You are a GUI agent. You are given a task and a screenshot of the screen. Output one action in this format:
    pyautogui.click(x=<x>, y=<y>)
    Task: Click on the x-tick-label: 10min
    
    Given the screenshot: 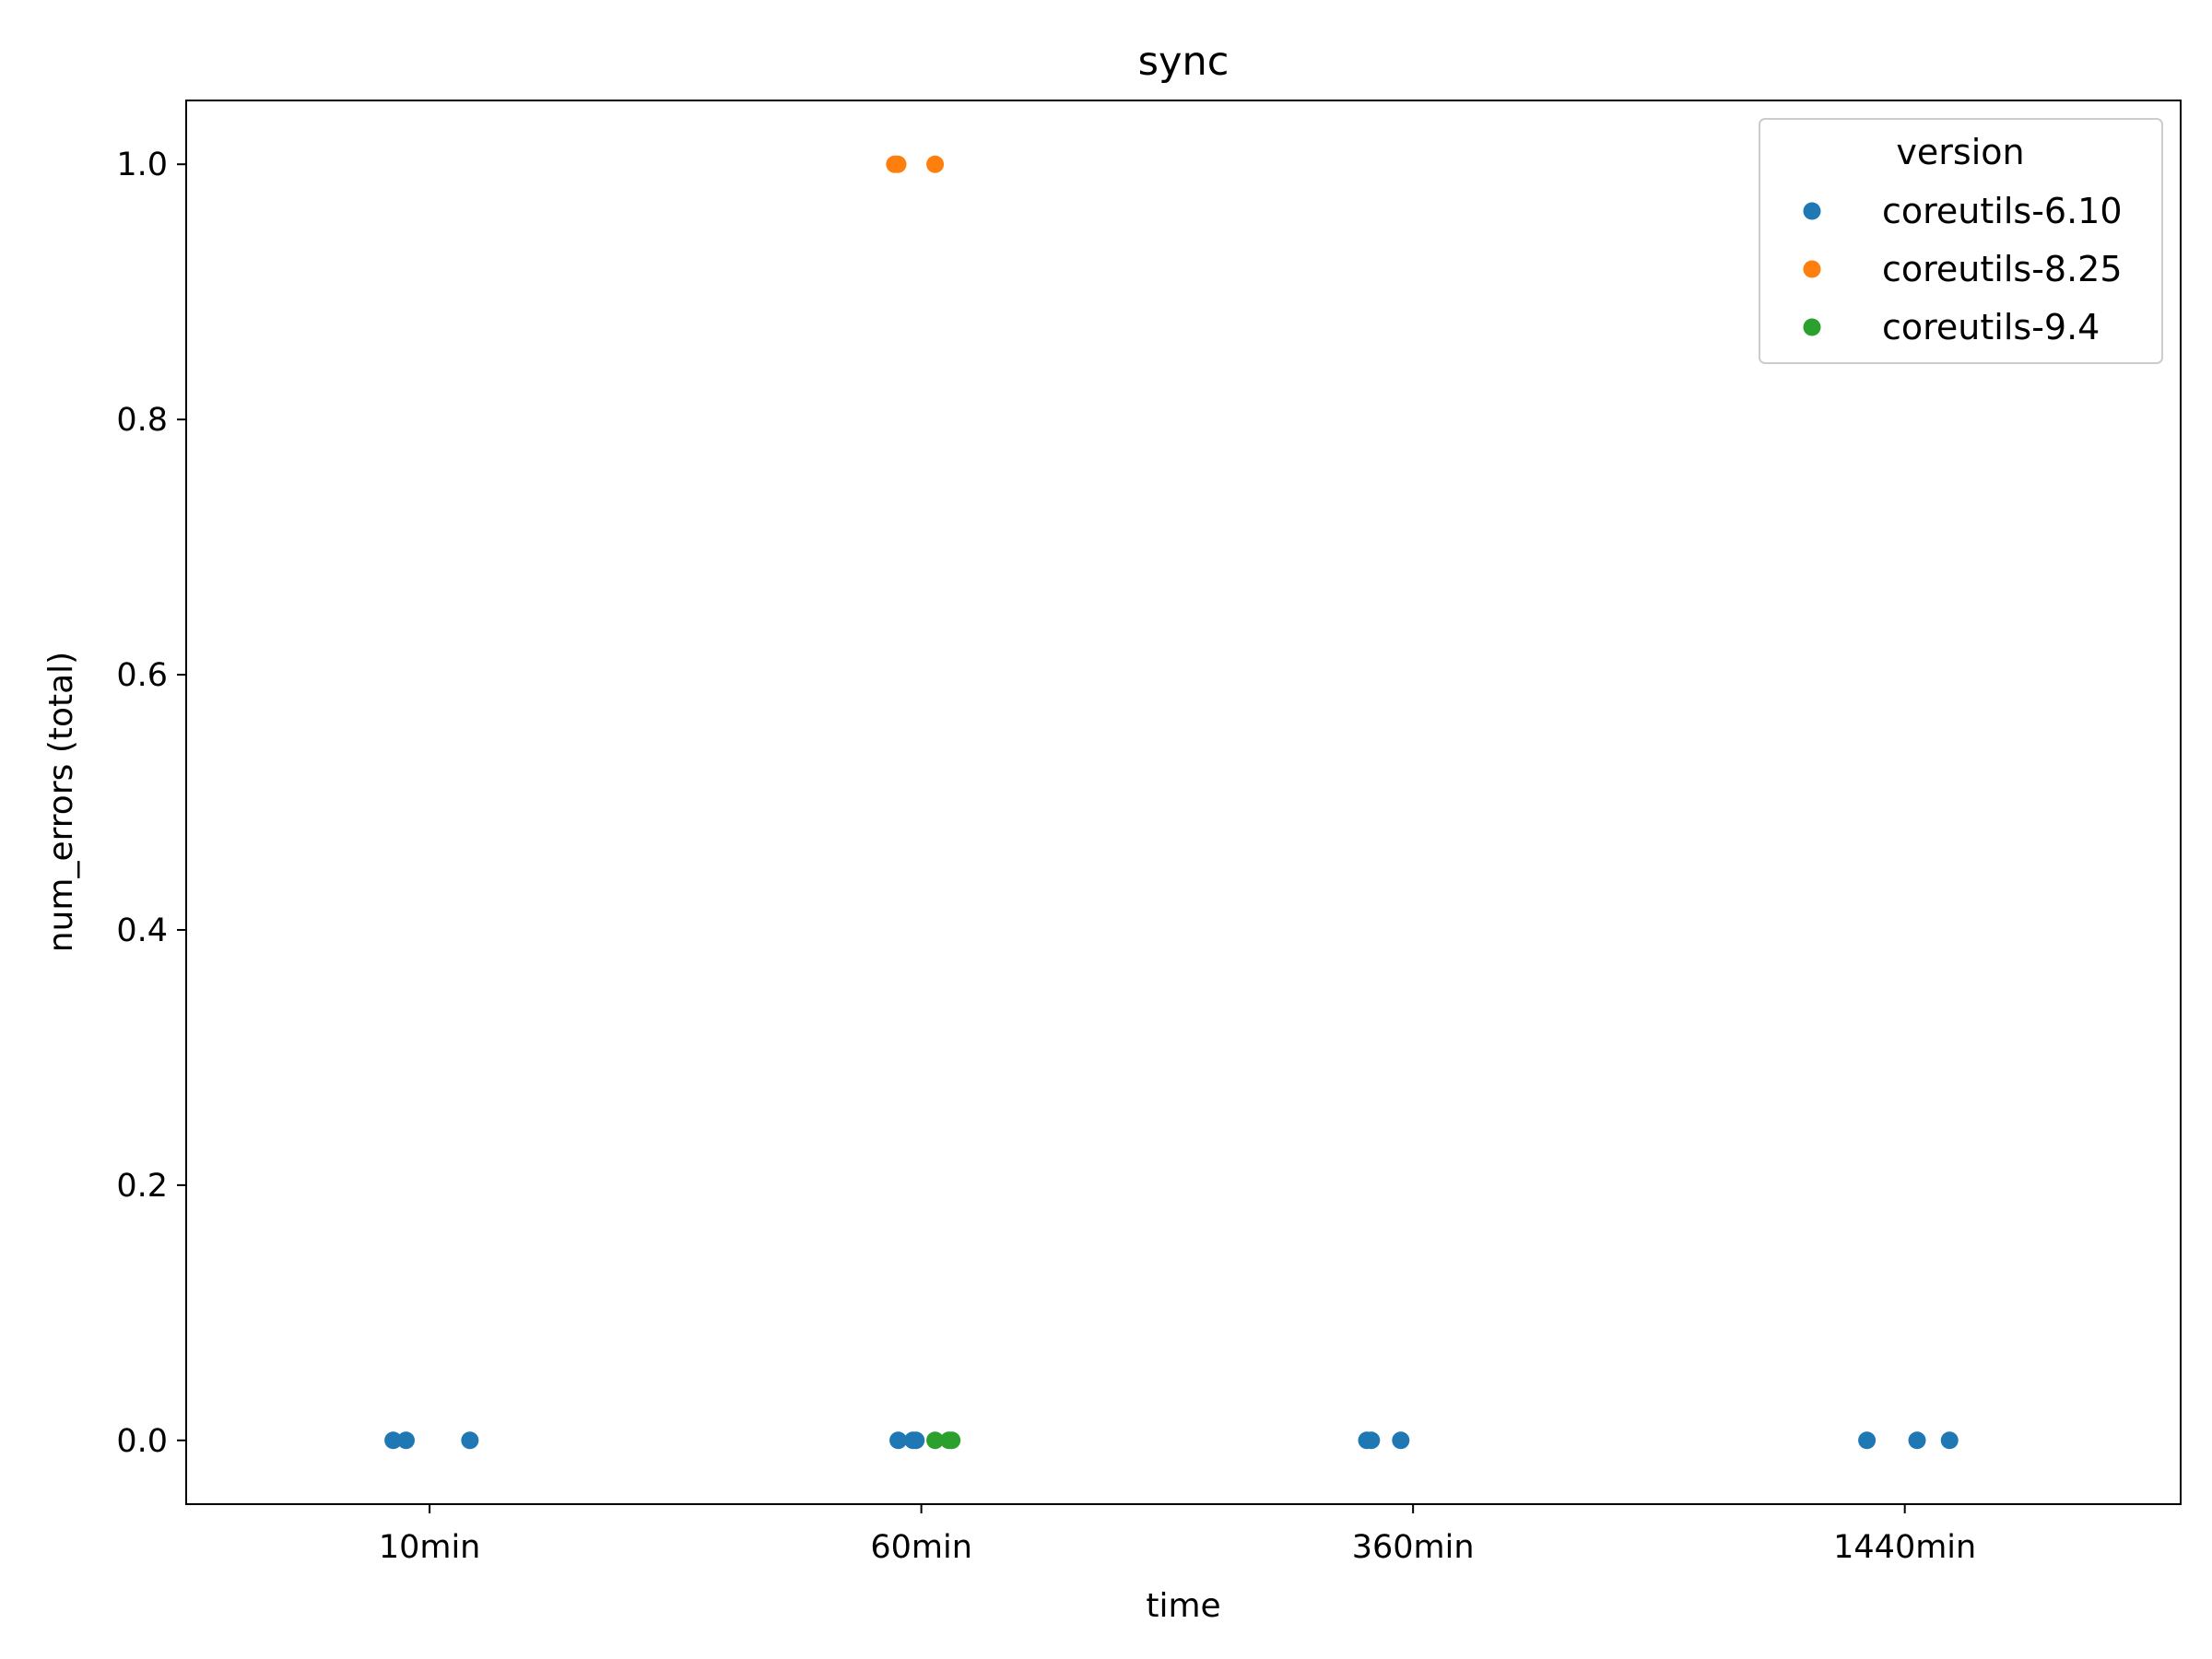 What is the action you would take?
    pyautogui.click(x=430, y=1547)
    